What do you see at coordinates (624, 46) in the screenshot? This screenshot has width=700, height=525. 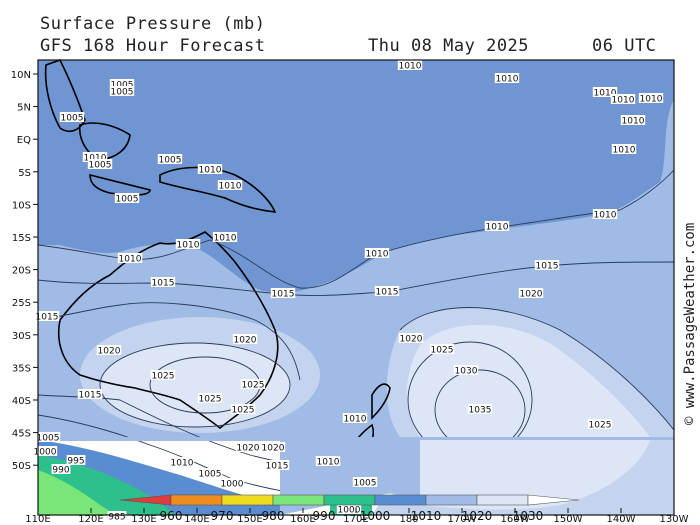 I see `forecast-time: 06 UTC` at bounding box center [624, 46].